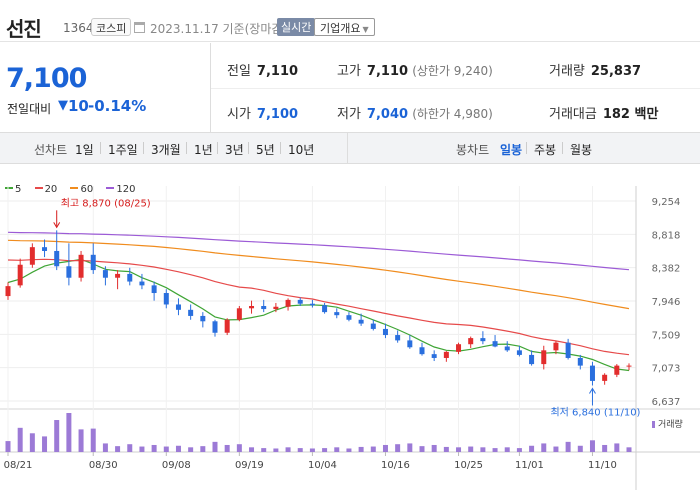 This screenshot has height=490, width=700. I want to click on range-3m: 3개월, so click(166, 150).